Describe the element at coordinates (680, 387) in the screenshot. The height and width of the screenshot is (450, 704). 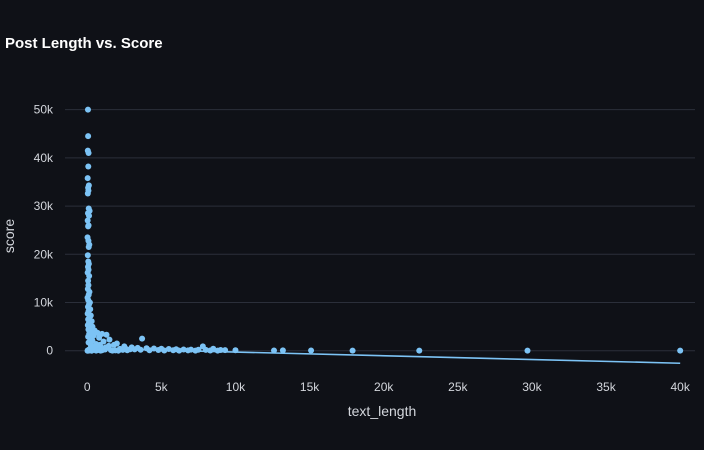
I see `x-tick-label: 40k` at that location.